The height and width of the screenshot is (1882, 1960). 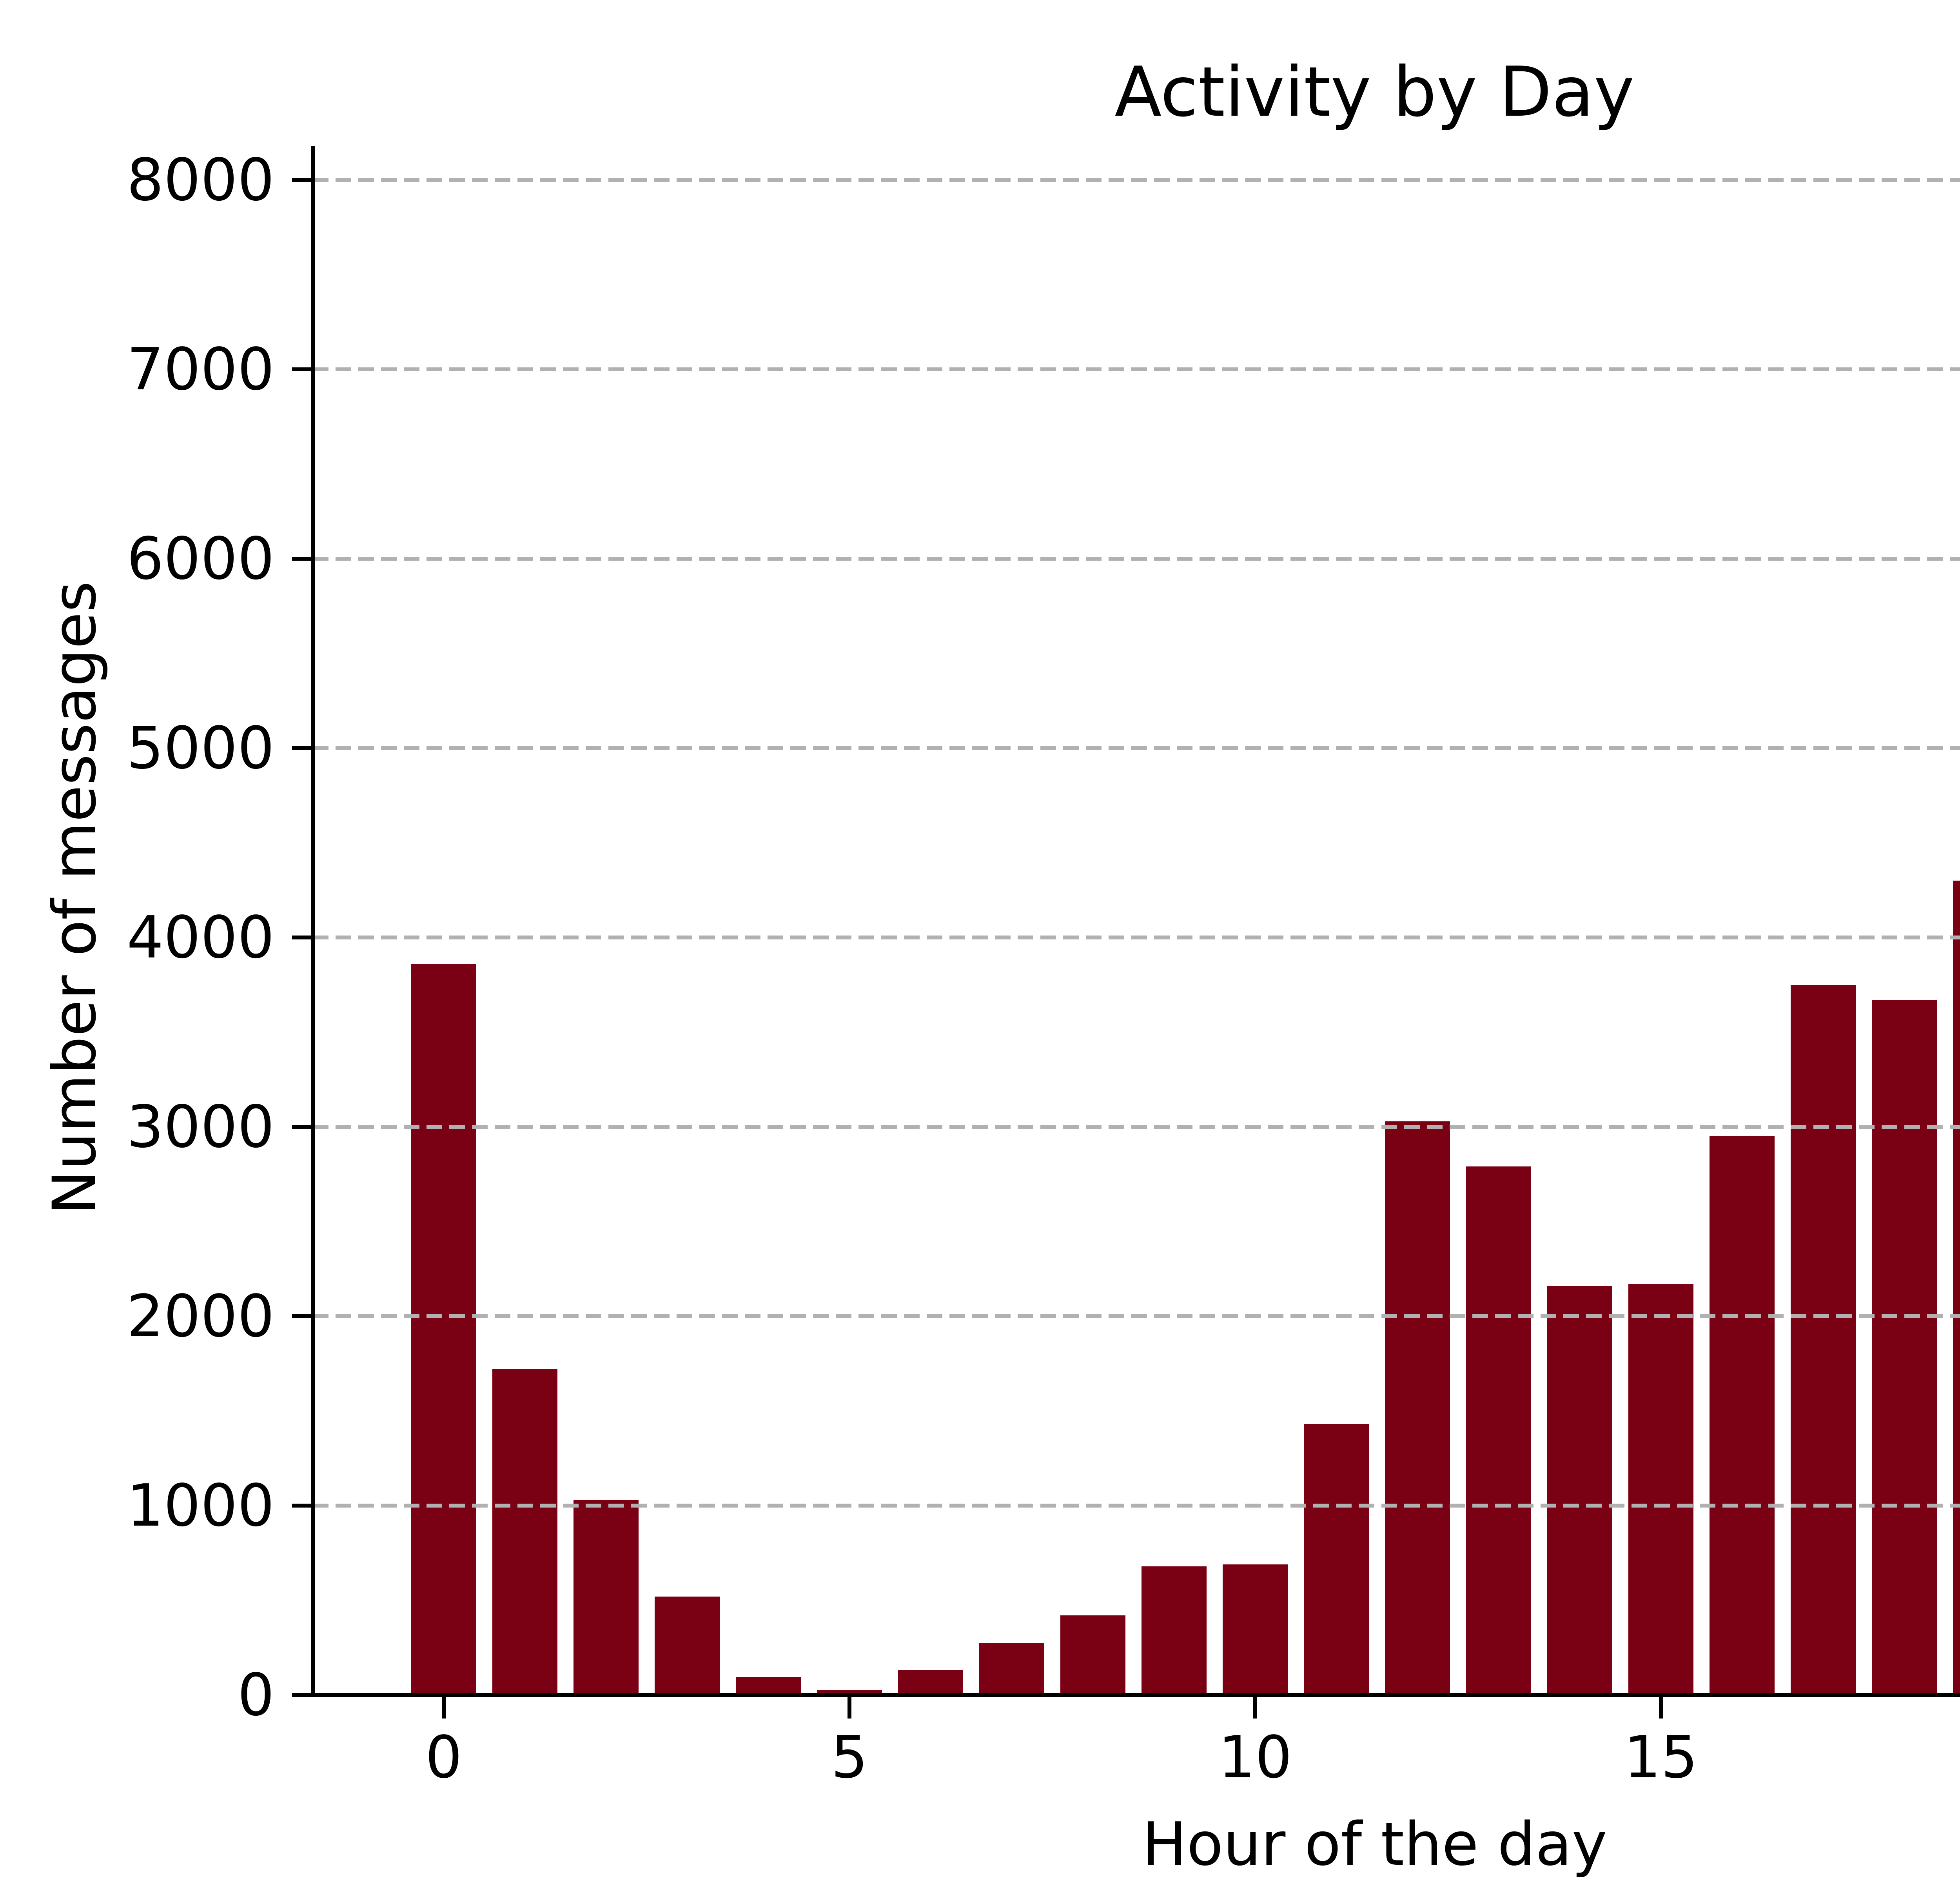 I want to click on y-tick-label-0: 0, so click(x=255, y=1695).